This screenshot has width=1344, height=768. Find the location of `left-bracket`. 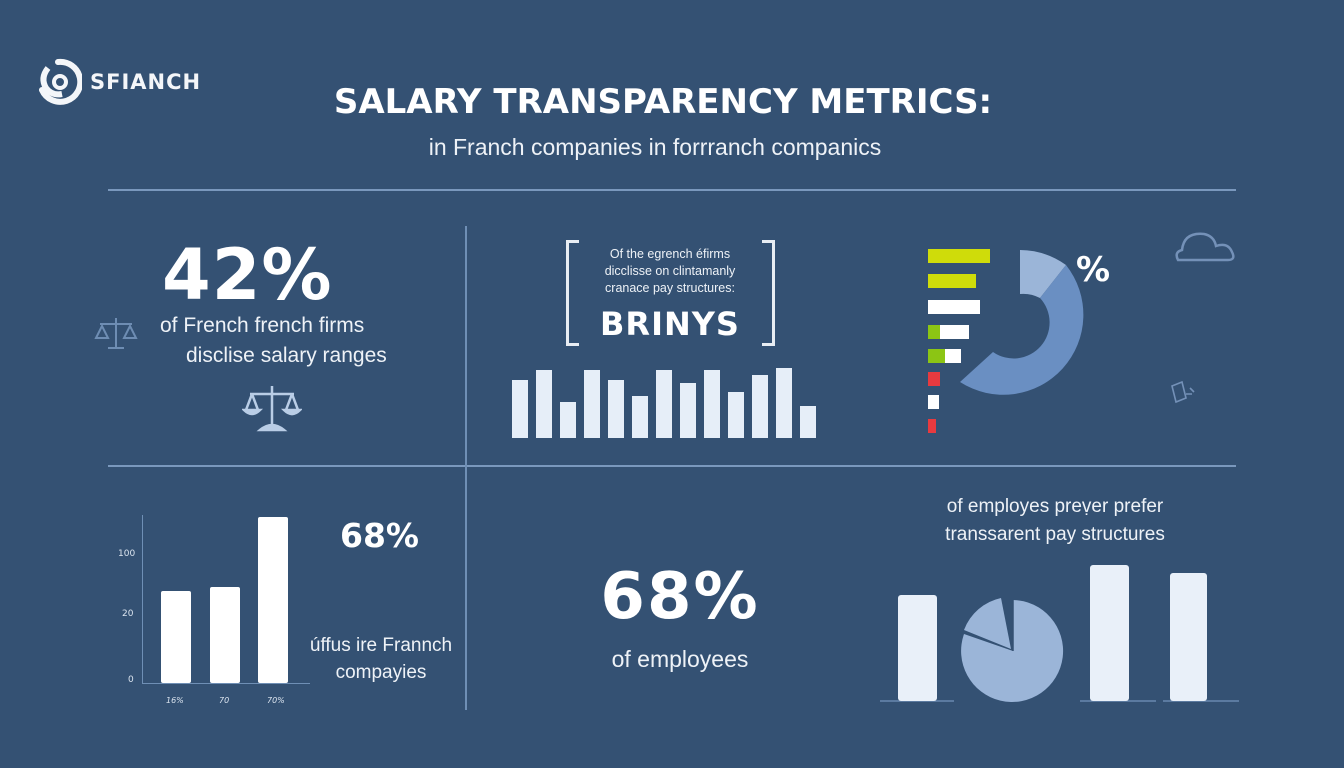

left-bracket is located at coordinates (572, 293).